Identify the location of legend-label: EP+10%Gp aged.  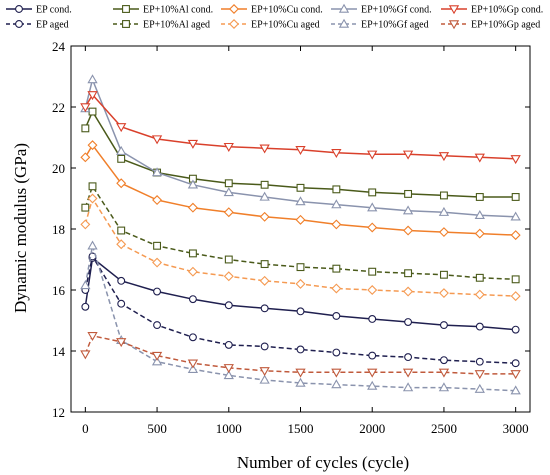
(505, 25).